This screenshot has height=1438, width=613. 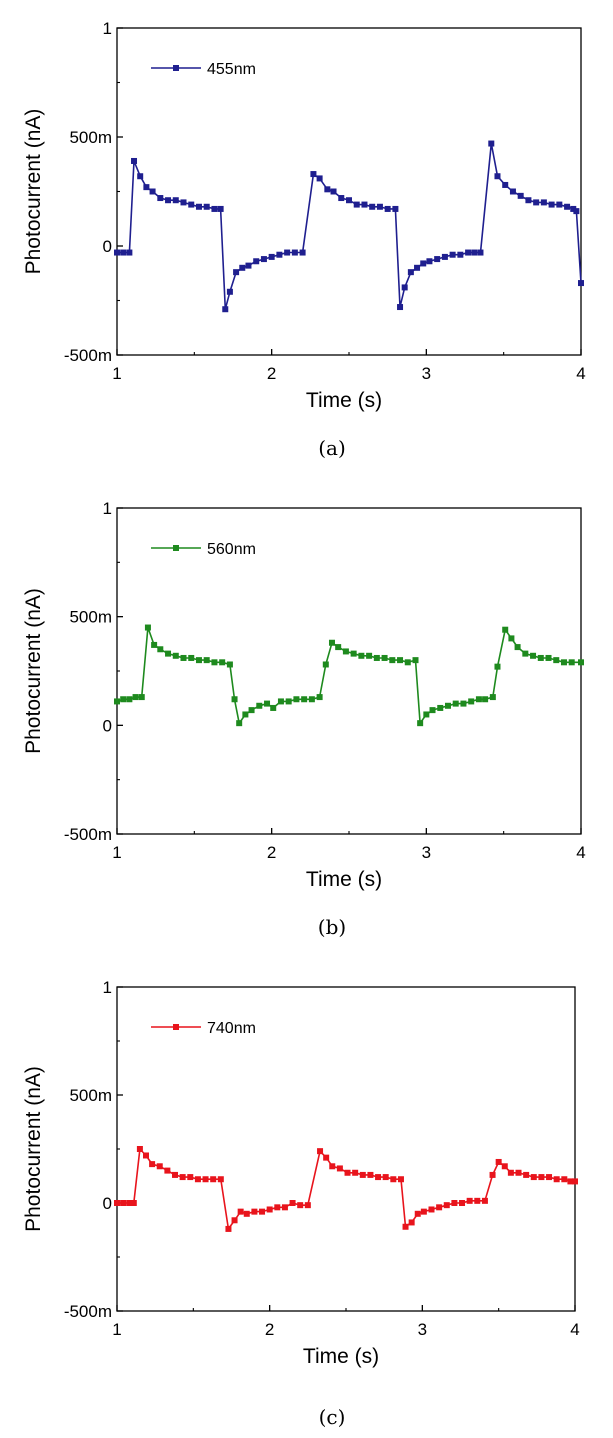 What do you see at coordinates (426, 852) in the screenshot?
I see `x-tick-label: 3` at bounding box center [426, 852].